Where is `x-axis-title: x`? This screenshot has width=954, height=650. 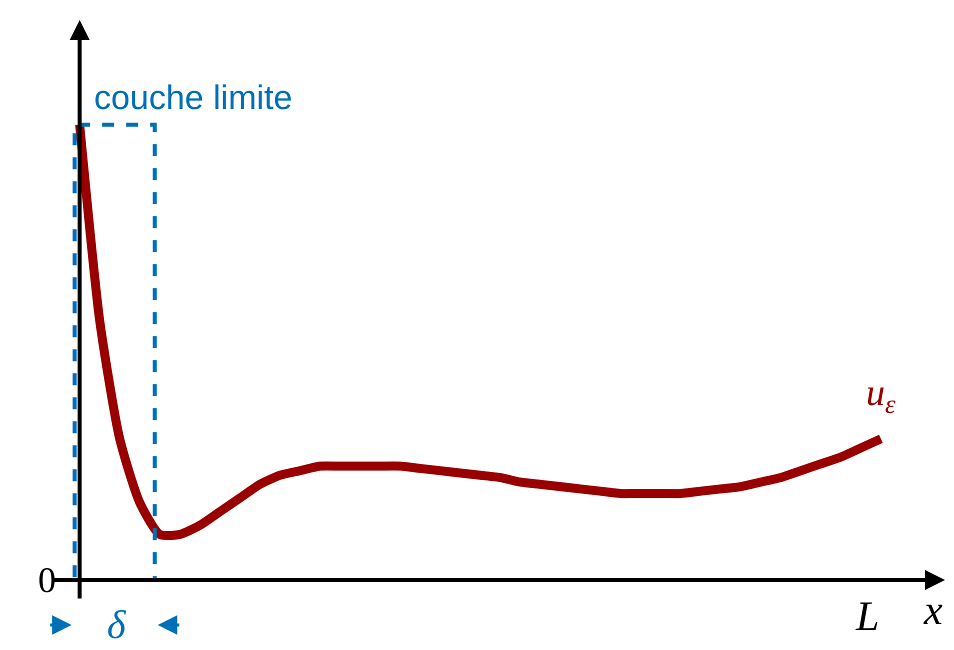
x-axis-title: x is located at coordinates (933, 611).